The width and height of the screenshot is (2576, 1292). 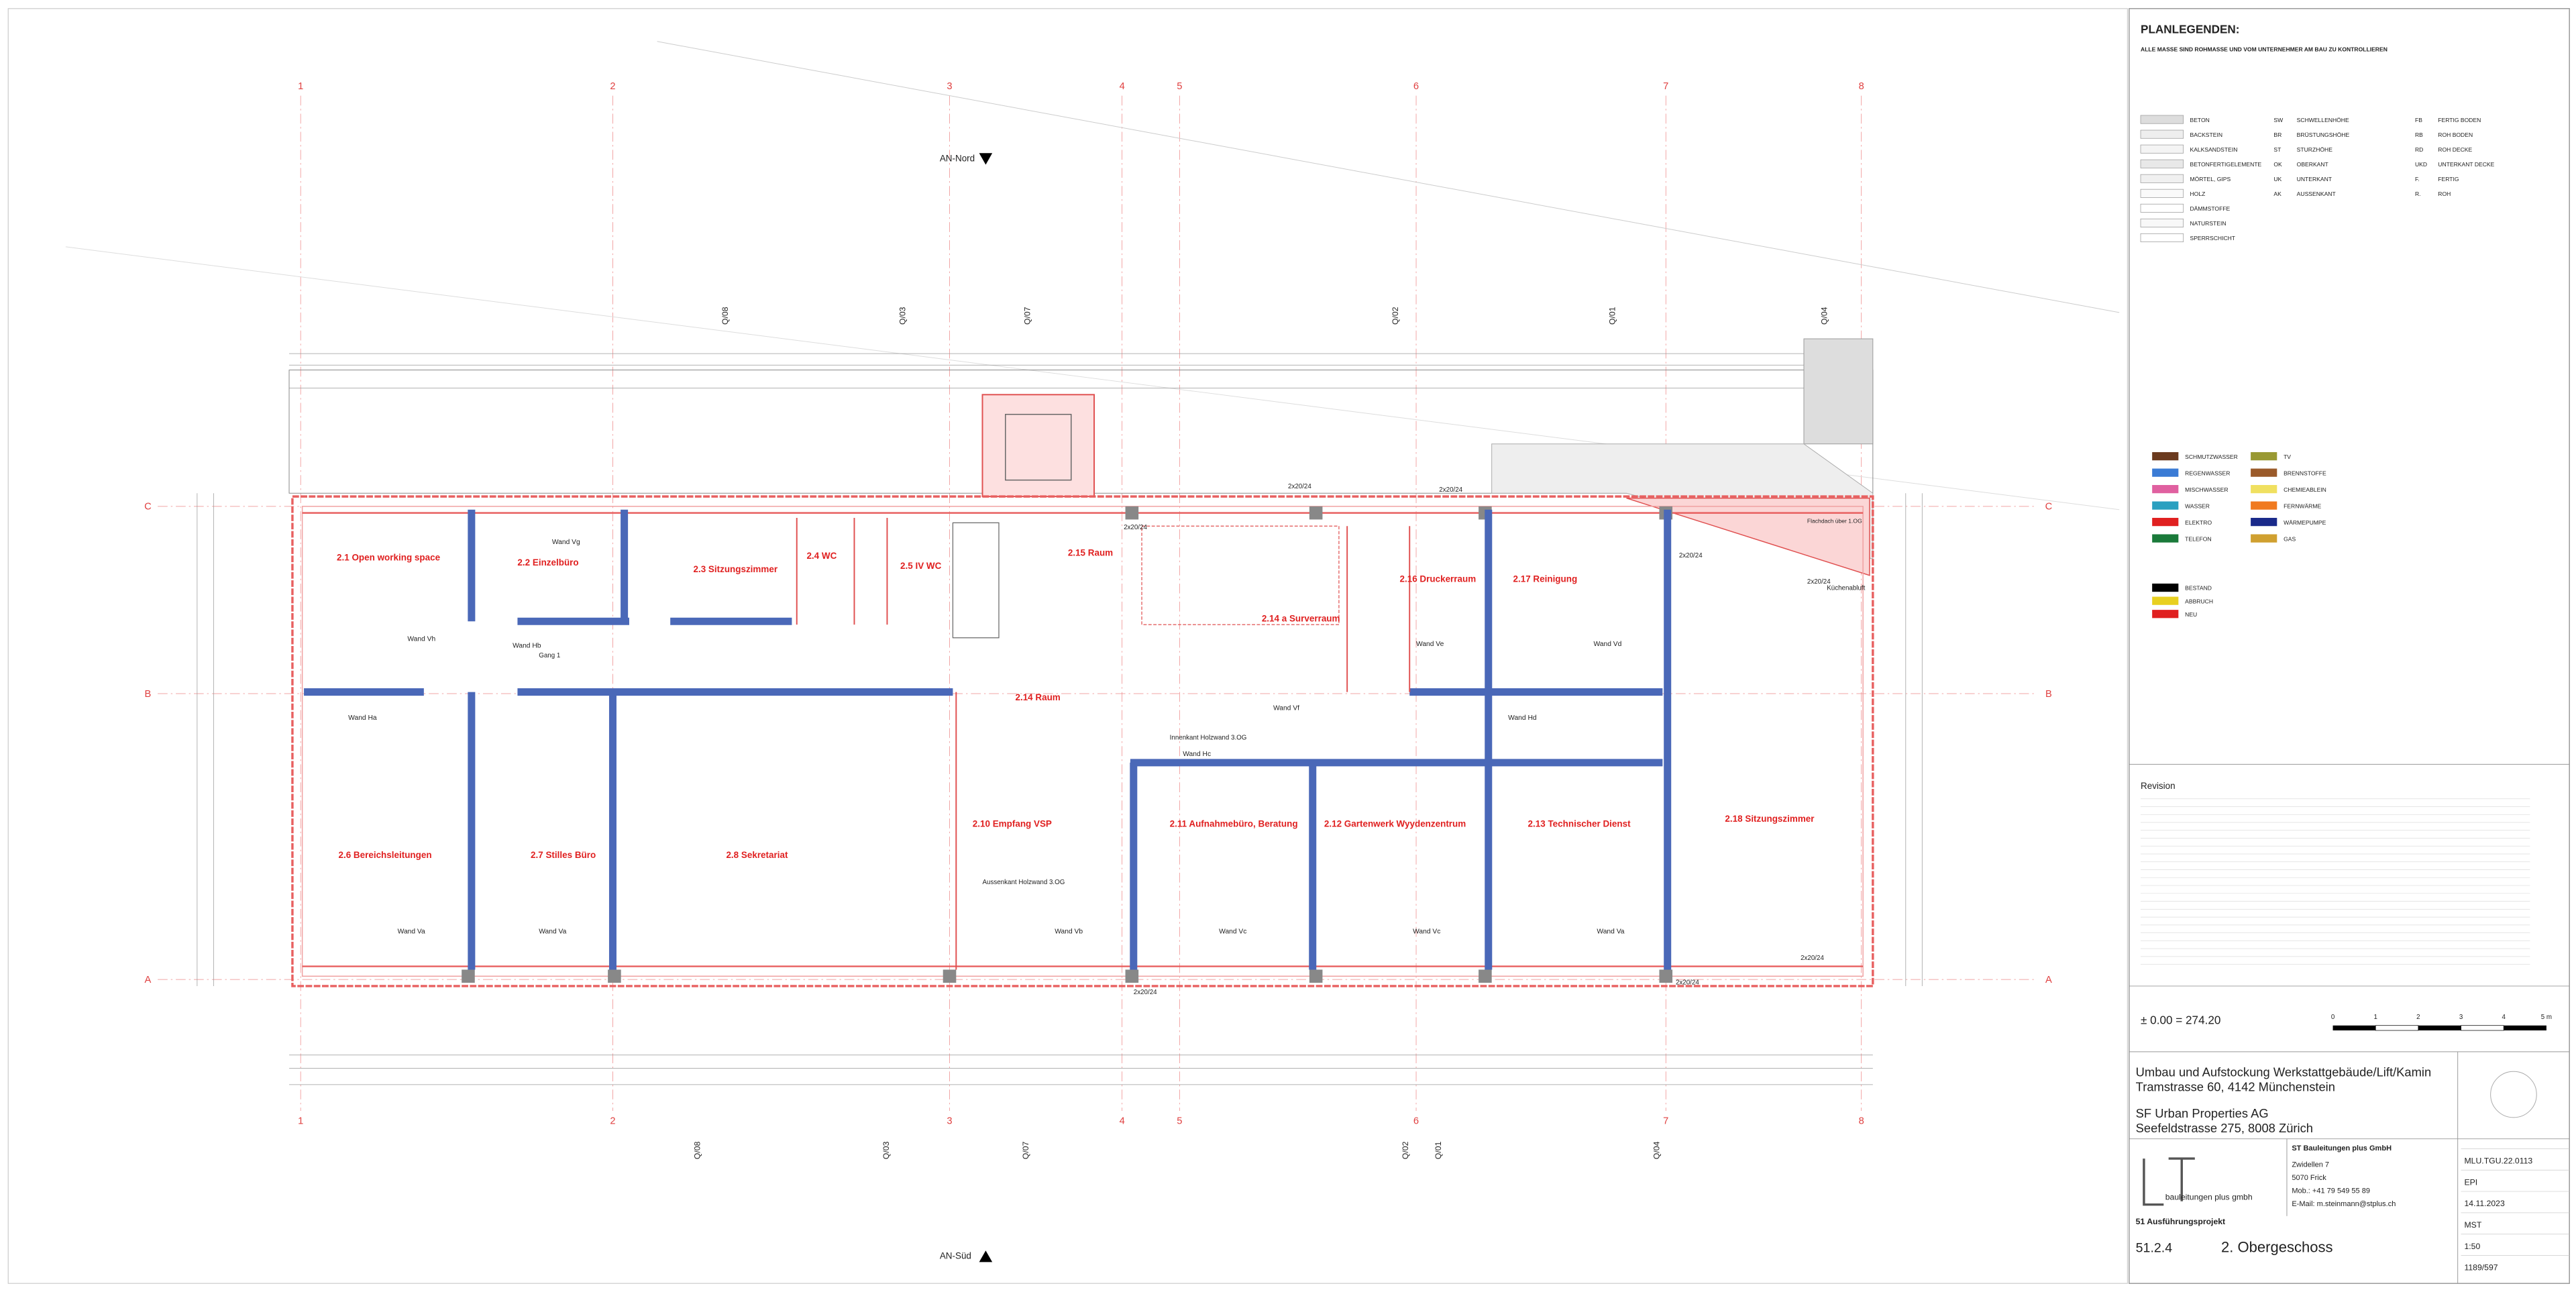 What do you see at coordinates (2198, 588) in the screenshot?
I see `legend-item: BESTAND` at bounding box center [2198, 588].